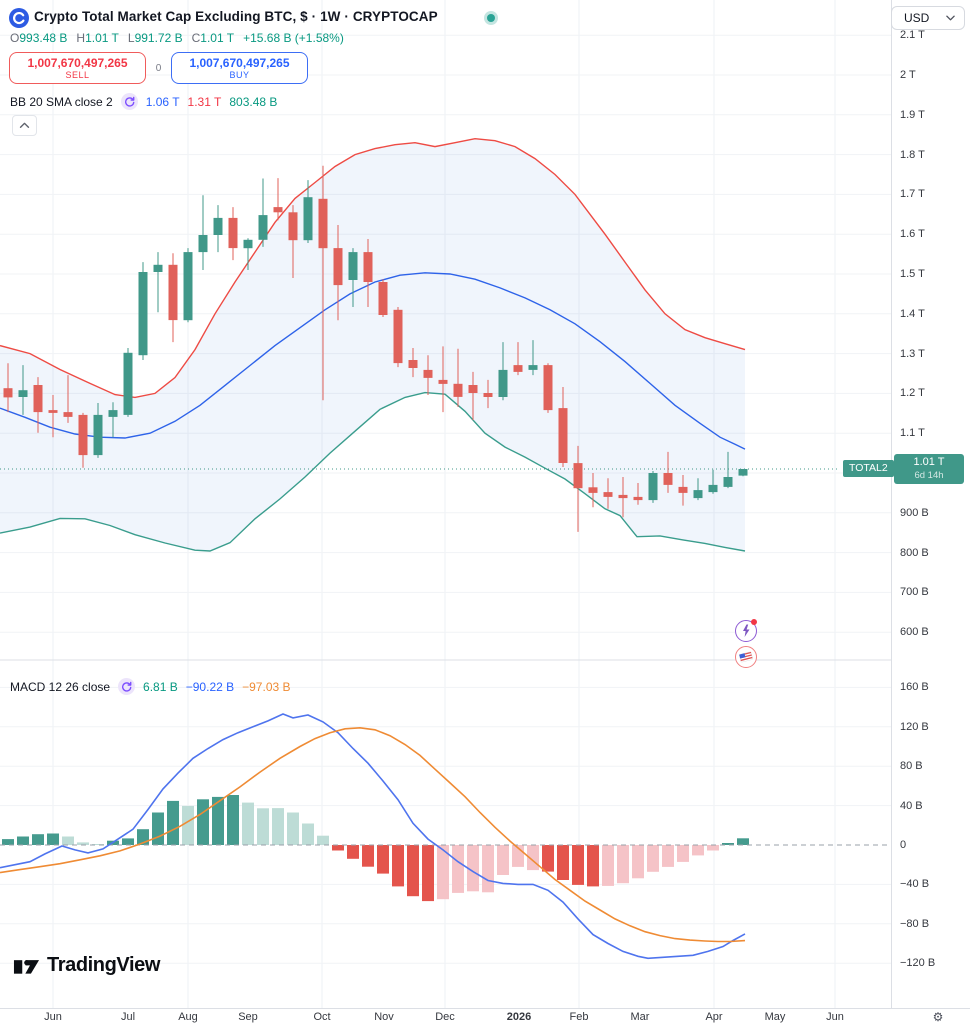 This screenshot has width=970, height=1024. Describe the element at coordinates (714, 1017) in the screenshot. I see `time-tick-label: Apr` at that location.